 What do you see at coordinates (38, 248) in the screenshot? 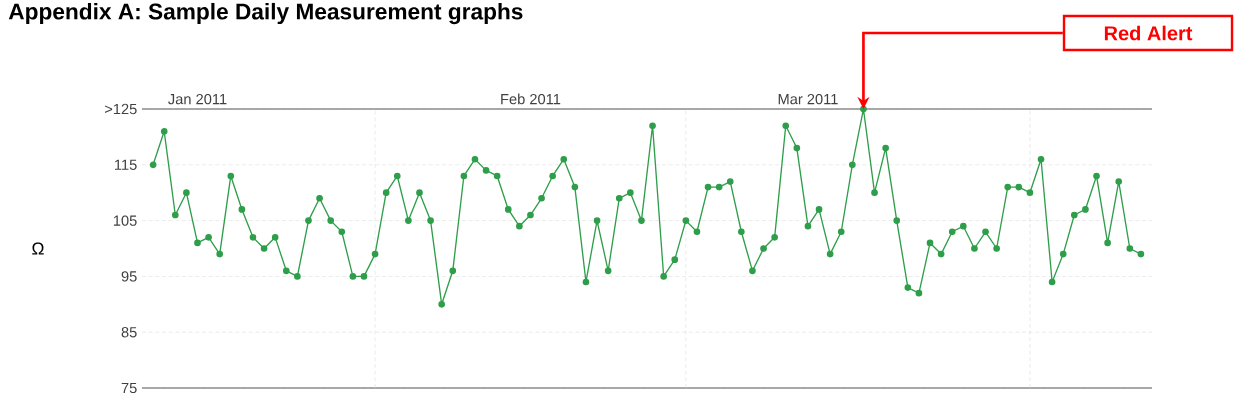
I see `y-axis-title: Ω` at bounding box center [38, 248].